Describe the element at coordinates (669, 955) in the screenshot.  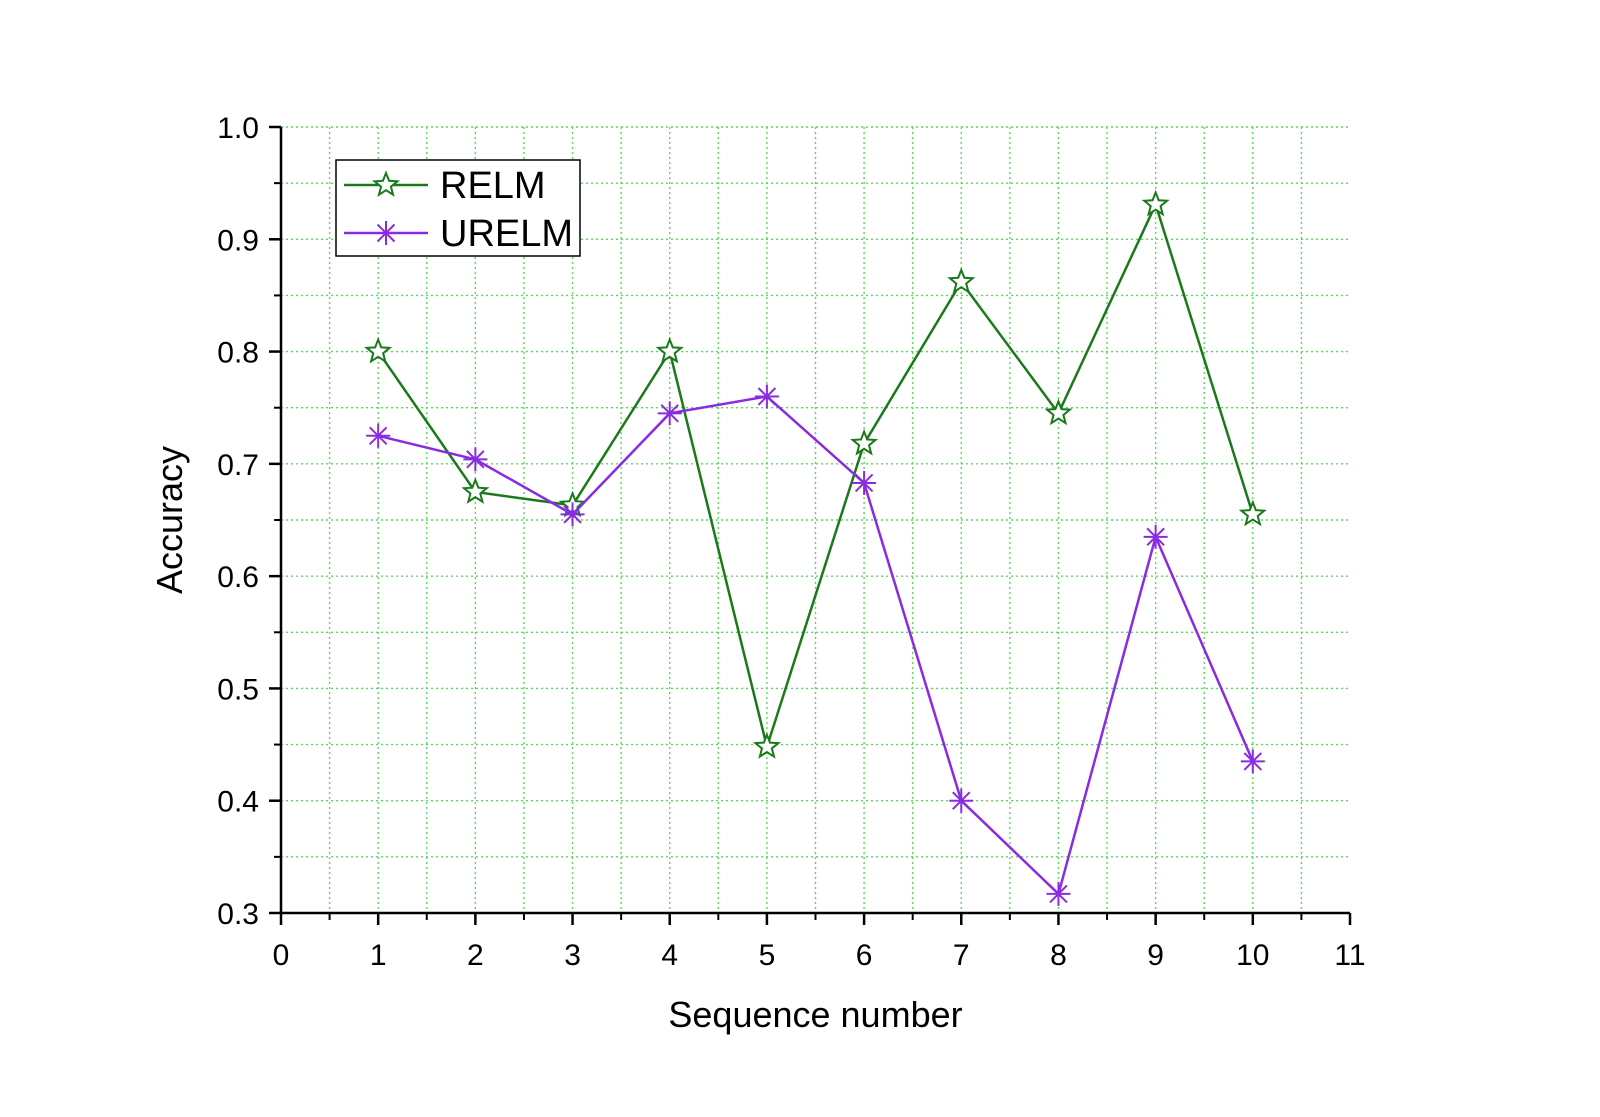
I see `x-tick-label: 4` at that location.